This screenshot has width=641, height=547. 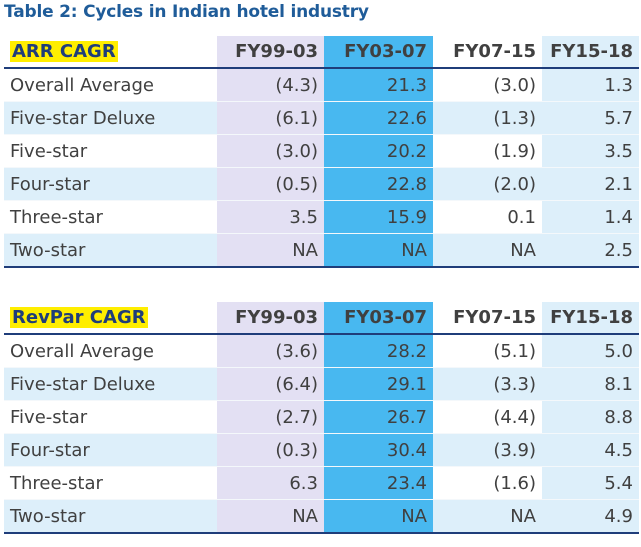 What do you see at coordinates (487, 483) in the screenshot?
I see `cell-value: (1.6)` at bounding box center [487, 483].